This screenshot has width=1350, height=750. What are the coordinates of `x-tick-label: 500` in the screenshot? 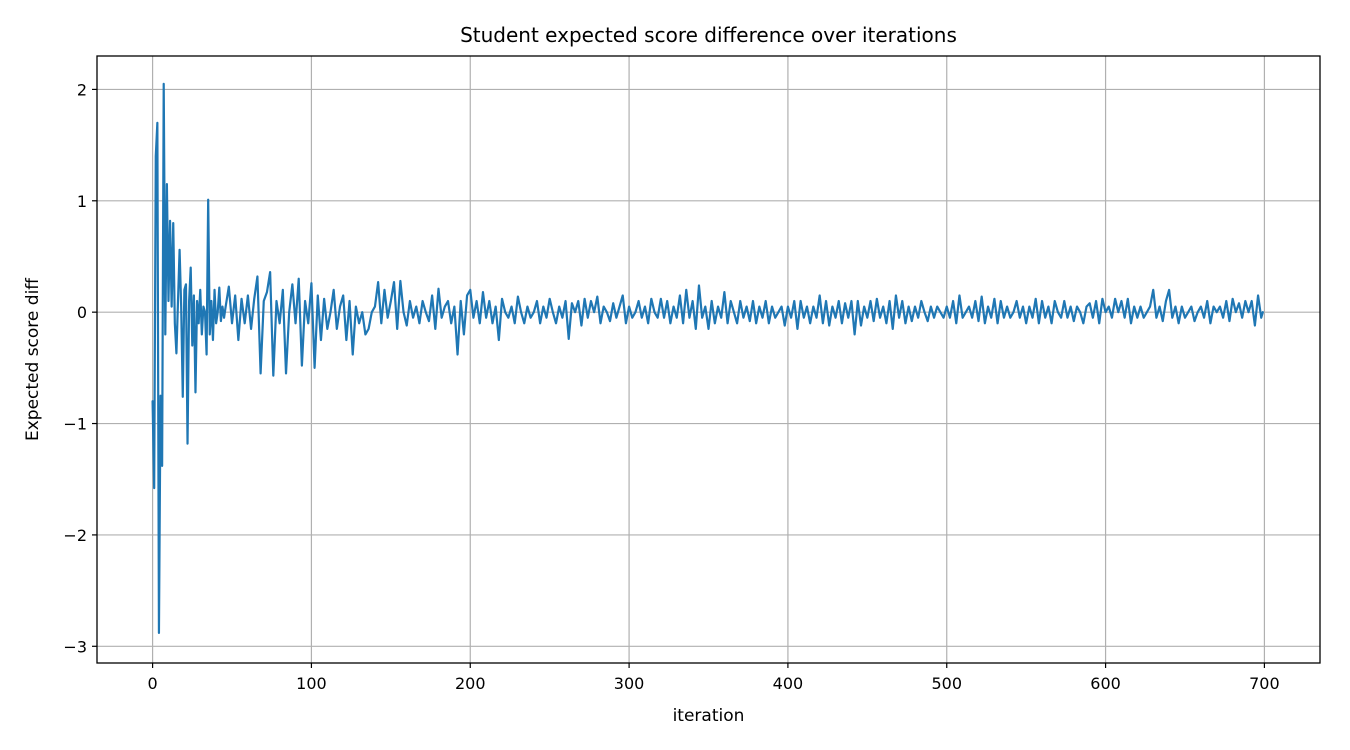 It's located at (946, 683).